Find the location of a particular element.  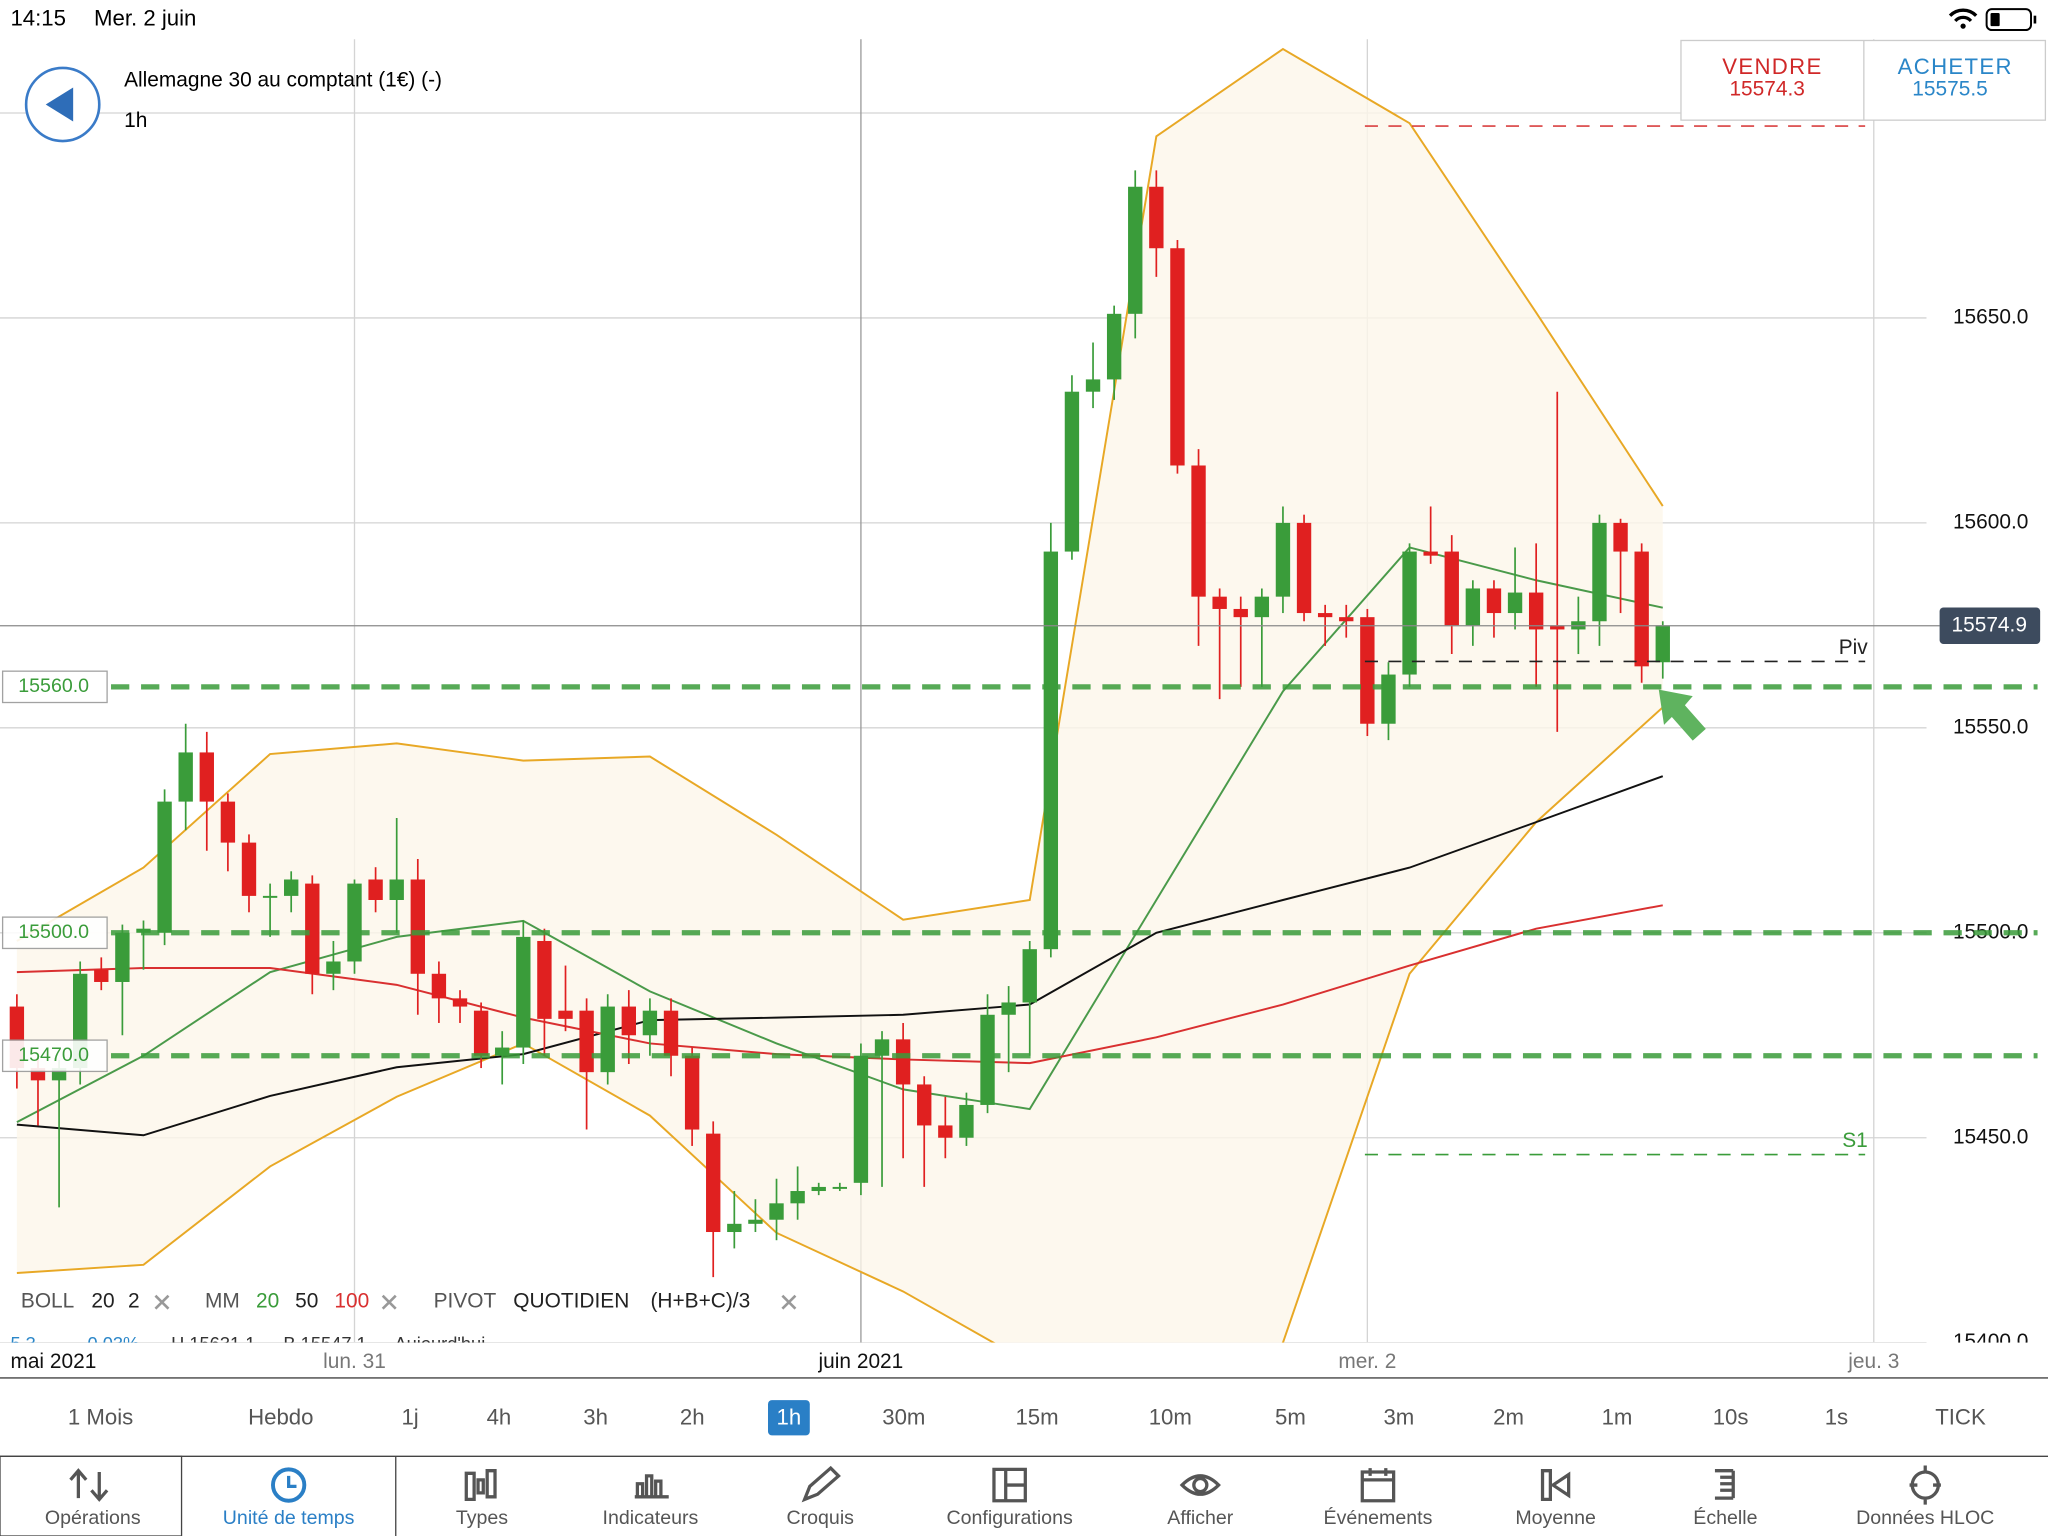

timeframe-label: 10s is located at coordinates (1731, 1416).